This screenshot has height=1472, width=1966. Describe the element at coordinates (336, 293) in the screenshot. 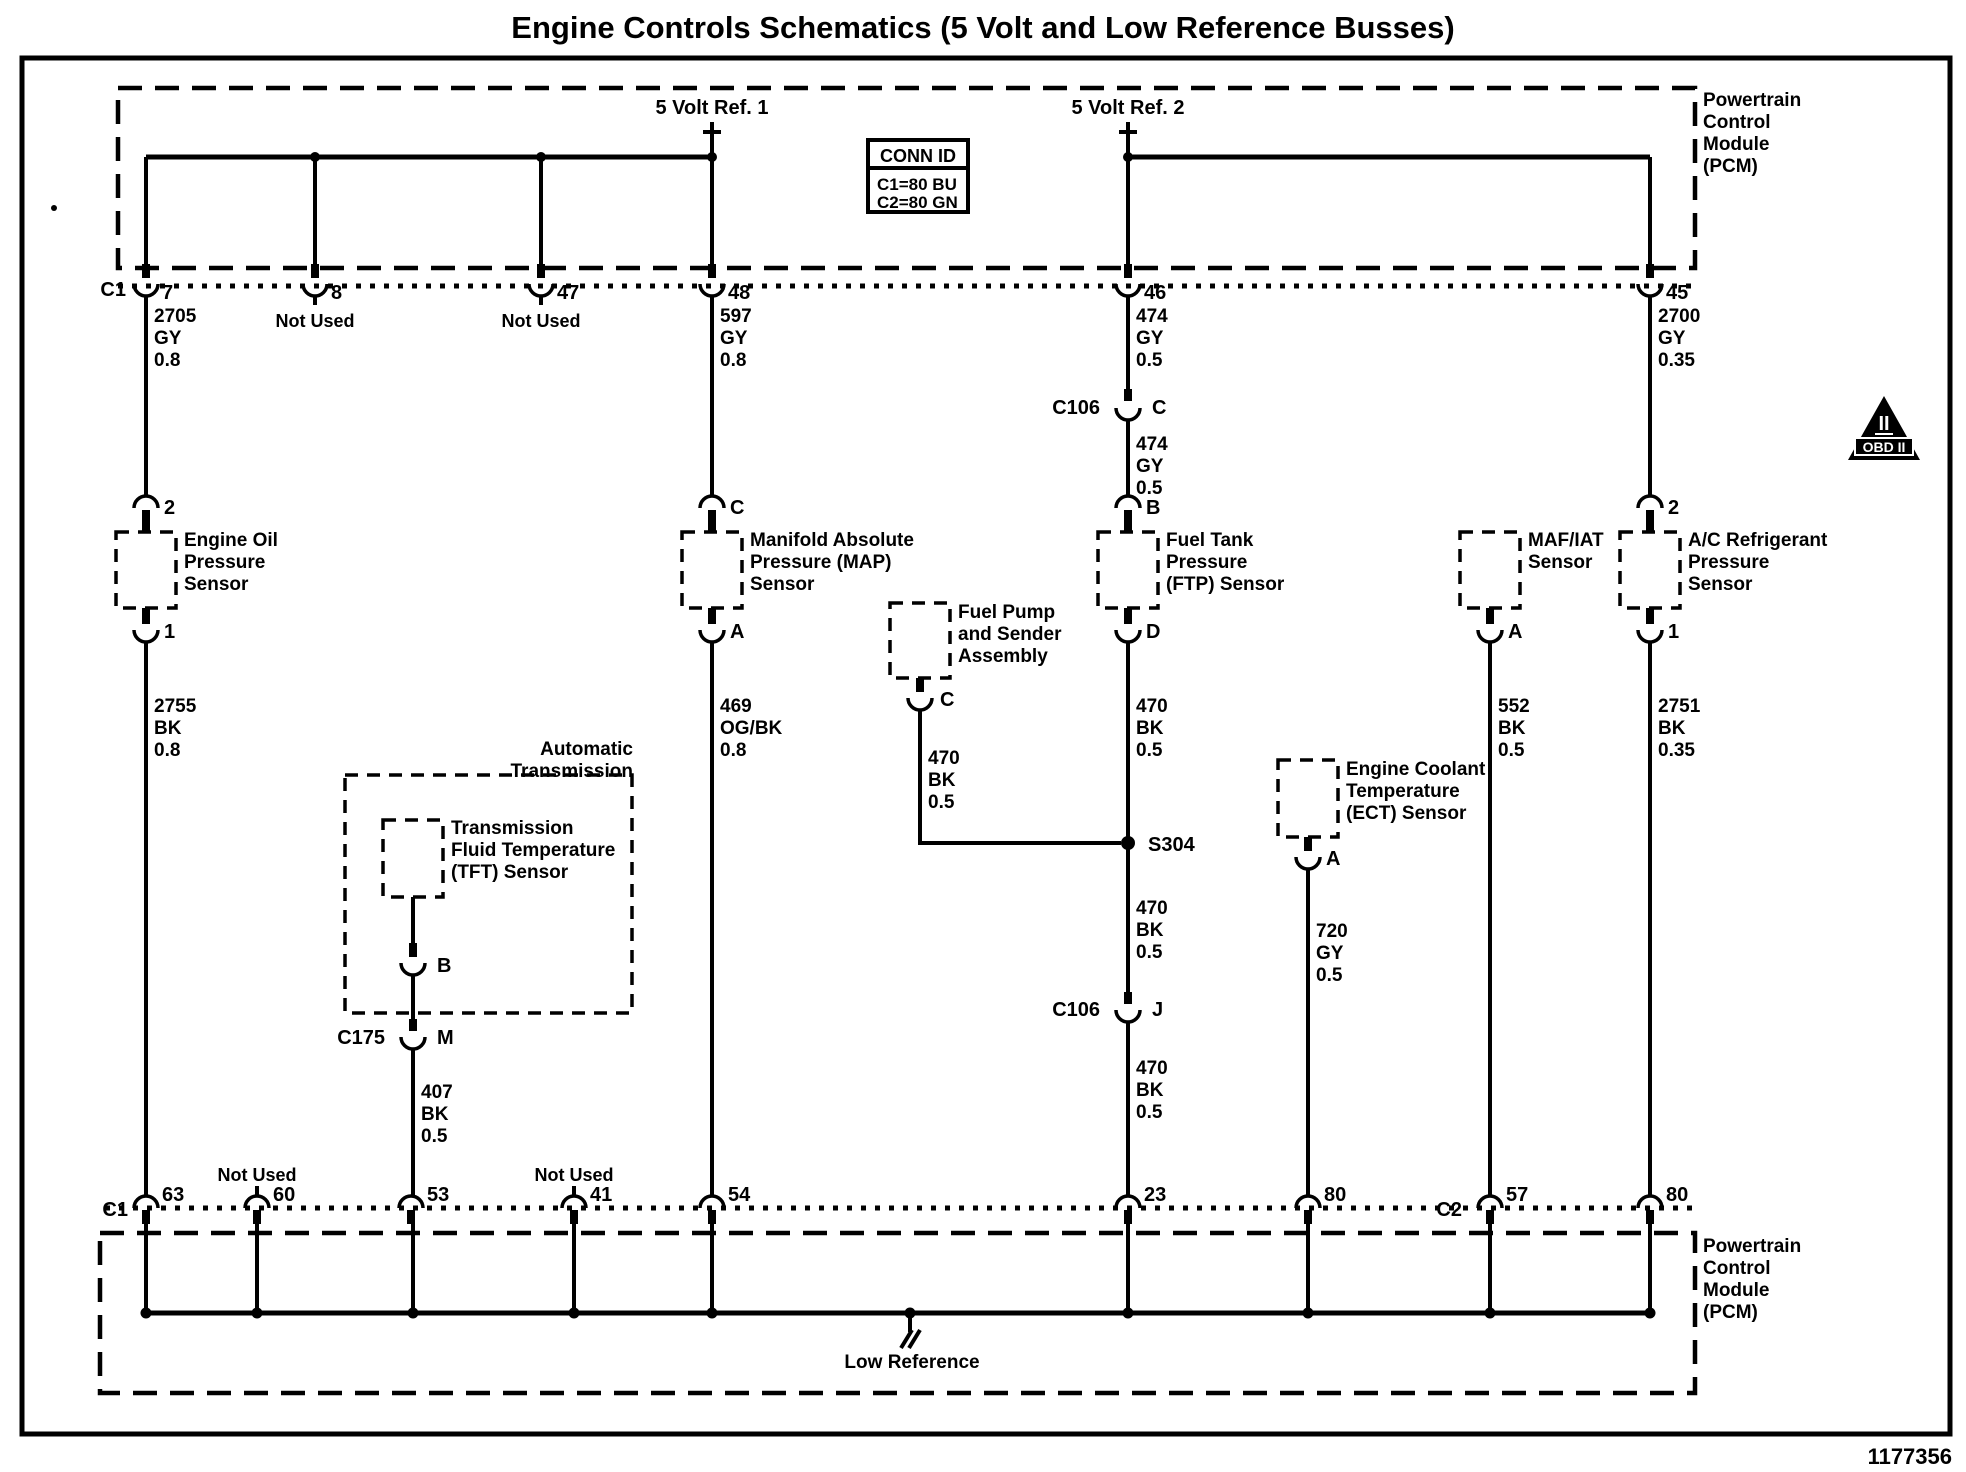

I see `pin-8: 8` at that location.